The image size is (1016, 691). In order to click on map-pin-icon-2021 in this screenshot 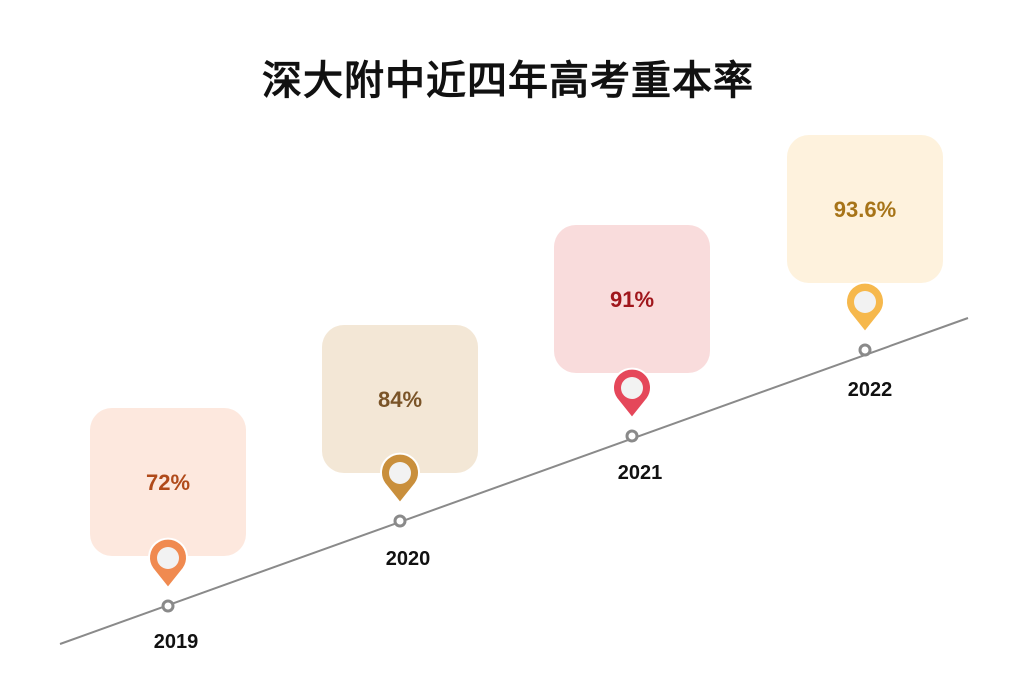, I will do `click(632, 393)`.